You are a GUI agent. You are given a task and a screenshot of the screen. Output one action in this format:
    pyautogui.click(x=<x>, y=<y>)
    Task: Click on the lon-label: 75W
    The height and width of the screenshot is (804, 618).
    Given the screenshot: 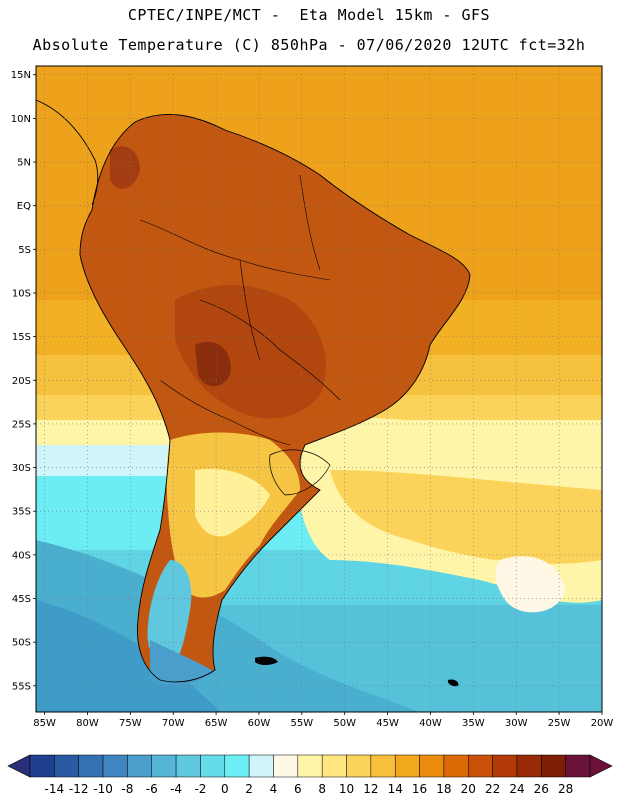 What is the action you would take?
    pyautogui.click(x=130, y=723)
    